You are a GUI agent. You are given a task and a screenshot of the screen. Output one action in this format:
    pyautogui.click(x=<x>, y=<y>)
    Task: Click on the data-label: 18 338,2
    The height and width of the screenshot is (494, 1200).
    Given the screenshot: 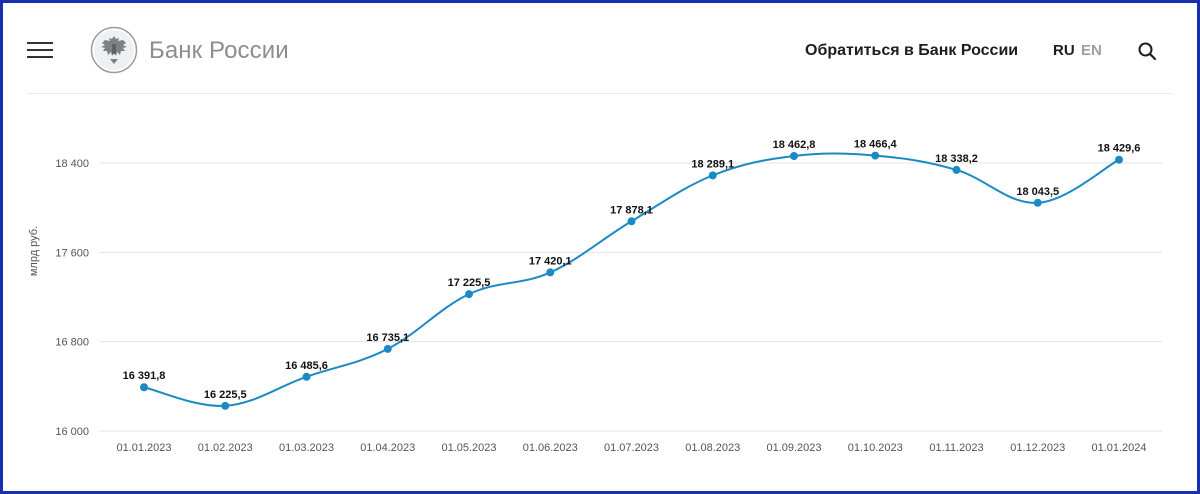 What is the action you would take?
    pyautogui.click(x=956, y=159)
    